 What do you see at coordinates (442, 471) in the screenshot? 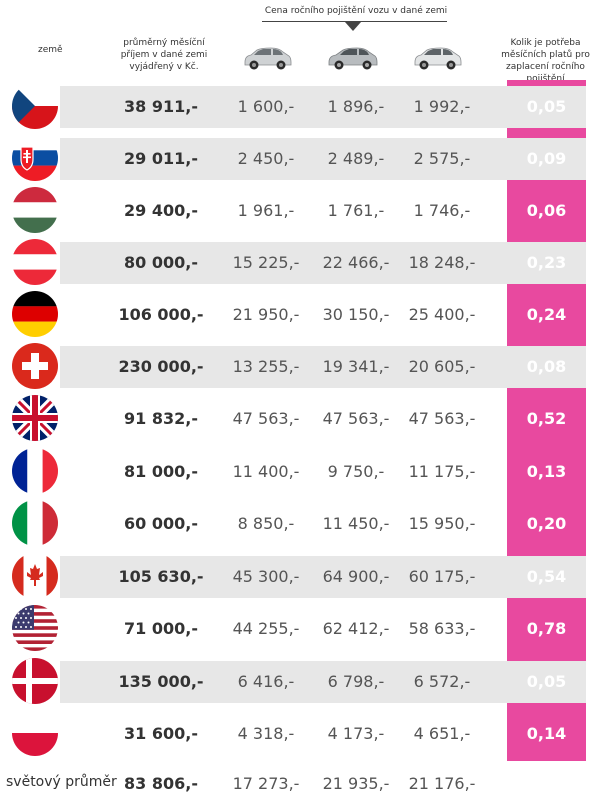
I see `price-car-3: 11 175,-` at bounding box center [442, 471].